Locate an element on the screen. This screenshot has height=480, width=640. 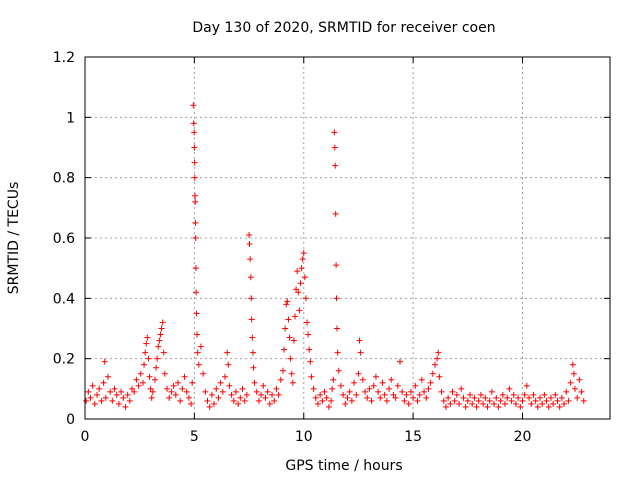
x-tick-label: 15 is located at coordinates (413, 437).